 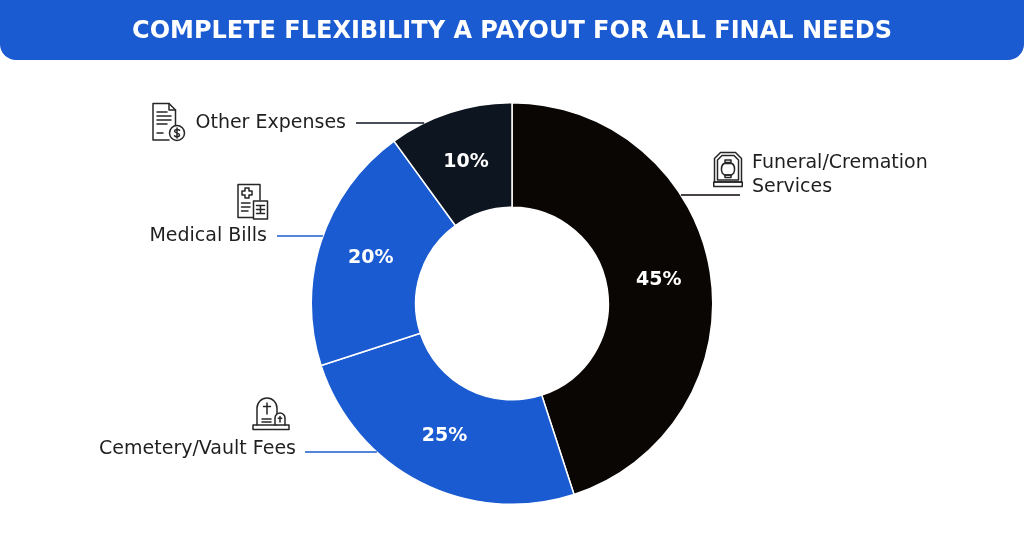 What do you see at coordinates (658, 278) in the screenshot?
I see `data-label: 45%` at bounding box center [658, 278].